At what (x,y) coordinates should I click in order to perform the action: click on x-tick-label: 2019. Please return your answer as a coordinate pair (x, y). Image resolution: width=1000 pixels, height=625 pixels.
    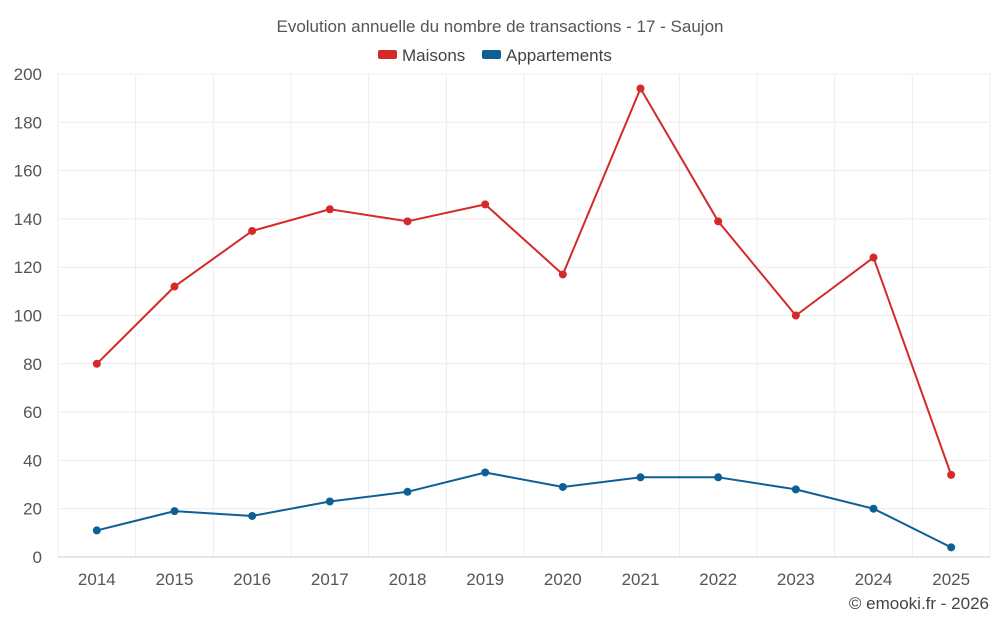
    Looking at the image, I should click on (485, 579).